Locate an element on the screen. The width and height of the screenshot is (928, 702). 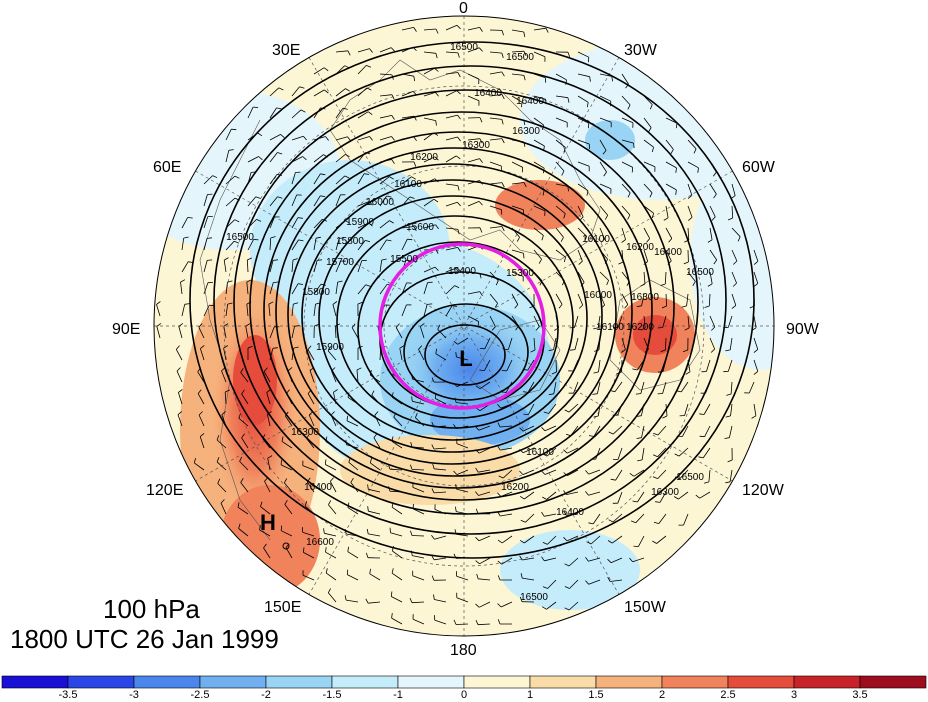
colorbar-tick-label: -3.5 is located at coordinates (68, 695).